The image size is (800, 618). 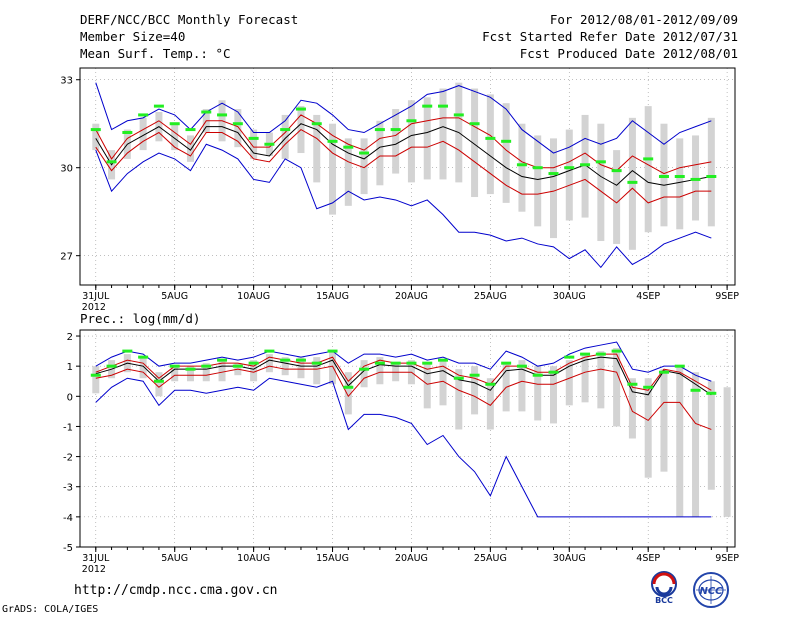 I want to click on y-tick-label: -4, so click(x=68, y=518).